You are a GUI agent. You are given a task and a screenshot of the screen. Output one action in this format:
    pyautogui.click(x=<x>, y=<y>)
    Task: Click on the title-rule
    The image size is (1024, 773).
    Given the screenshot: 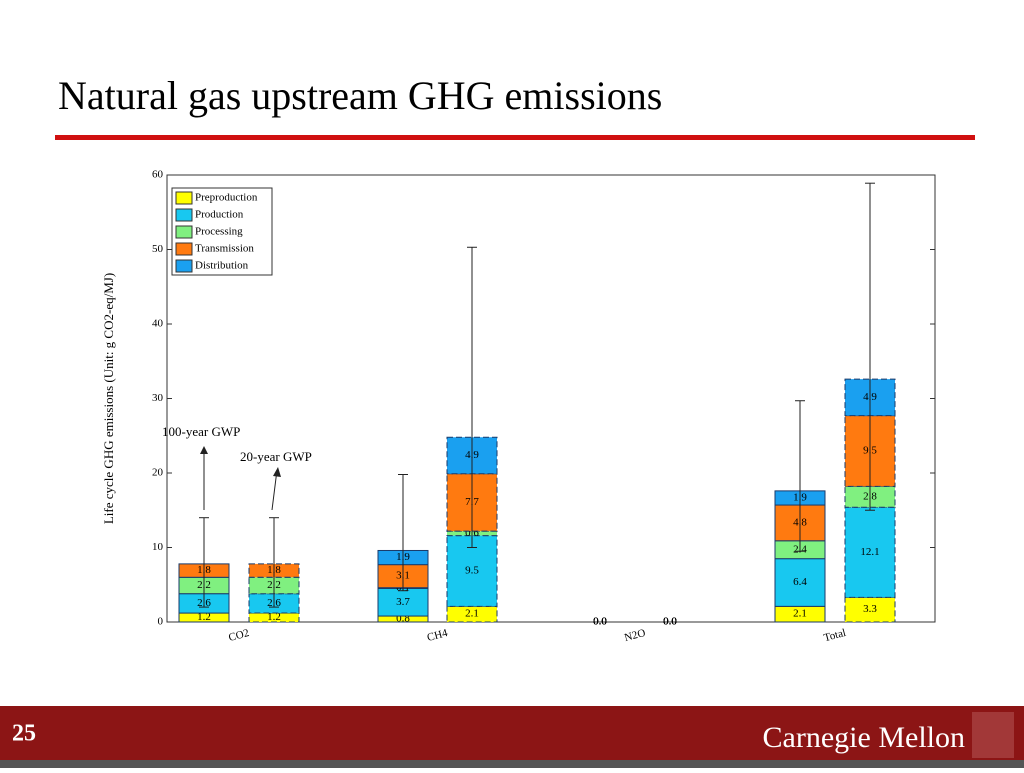 What is the action you would take?
    pyautogui.click(x=515, y=137)
    